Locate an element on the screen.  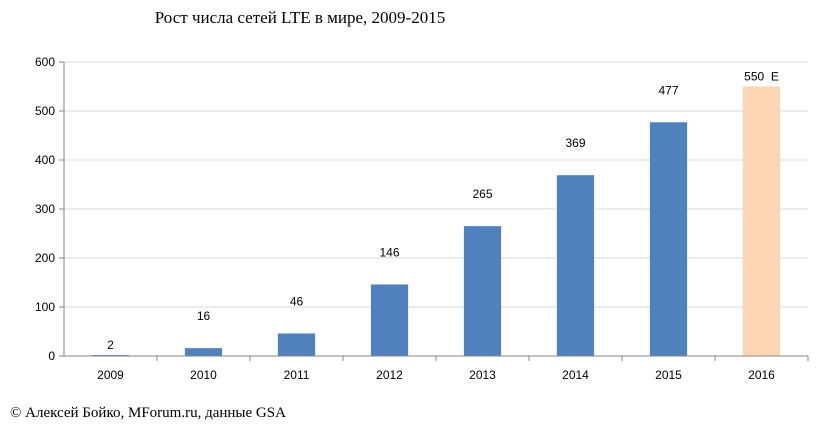
y-tick-label: 300 is located at coordinates (45, 209).